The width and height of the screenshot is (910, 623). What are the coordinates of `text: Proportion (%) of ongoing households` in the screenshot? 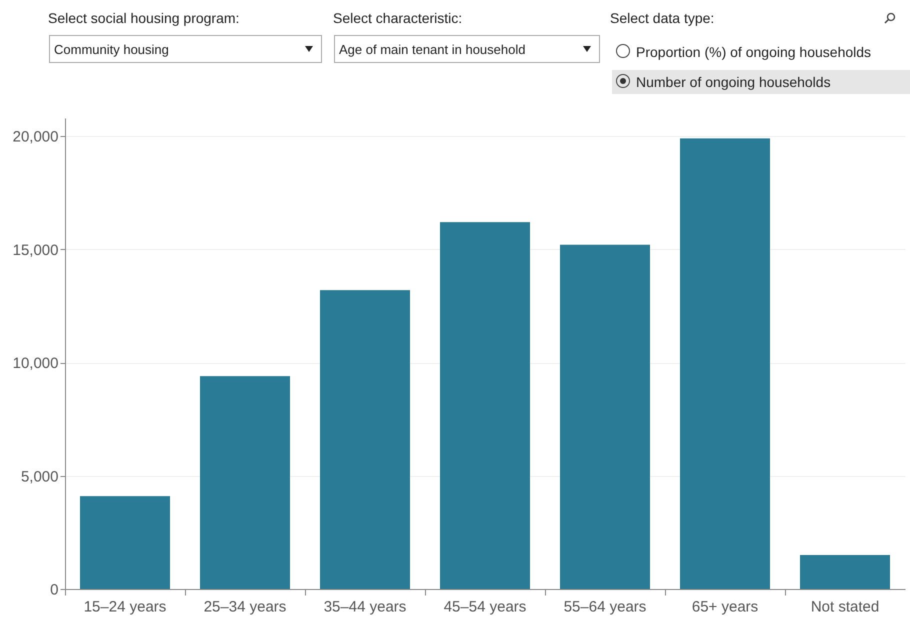 It's located at (753, 52).